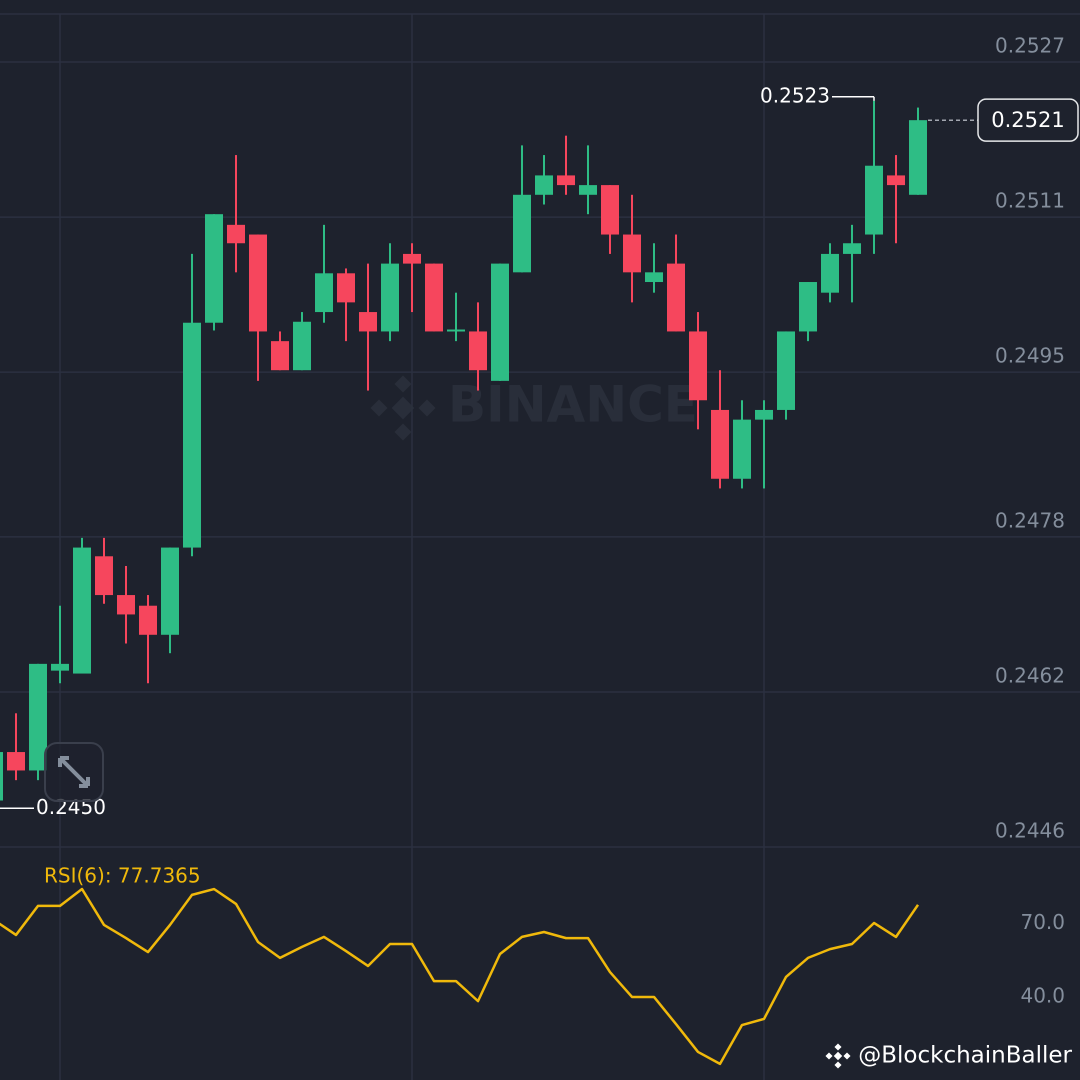  Describe the element at coordinates (573, 405) in the screenshot. I see `watermark-text: BINANCE` at that location.